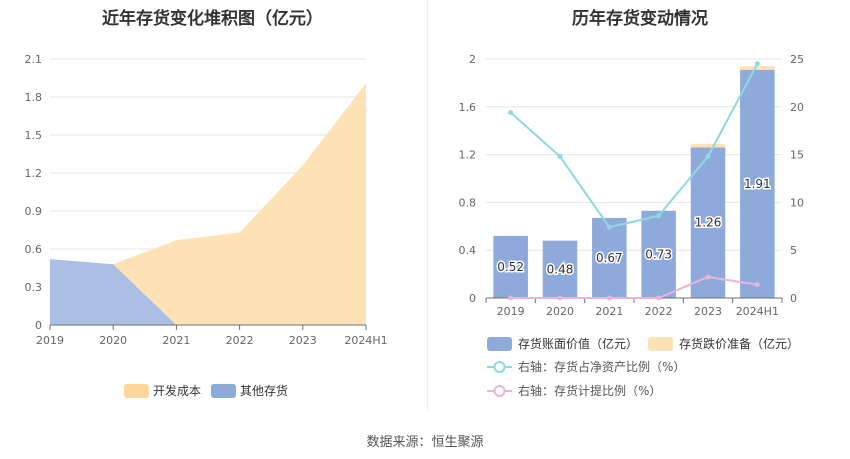  Describe the element at coordinates (634, 287) in the screenshot. I see `provision-ratio-line` at that location.